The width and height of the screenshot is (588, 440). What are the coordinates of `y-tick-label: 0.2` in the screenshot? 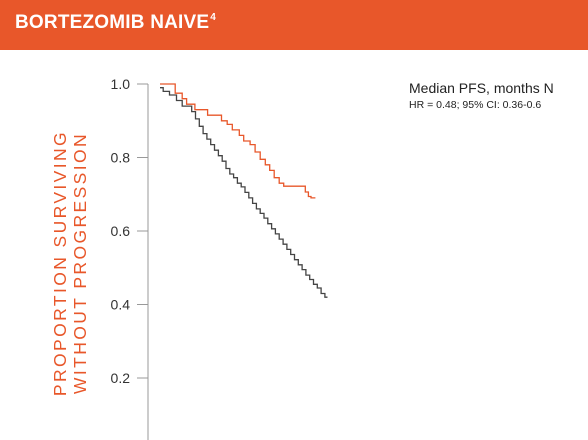 It's located at (121, 378).